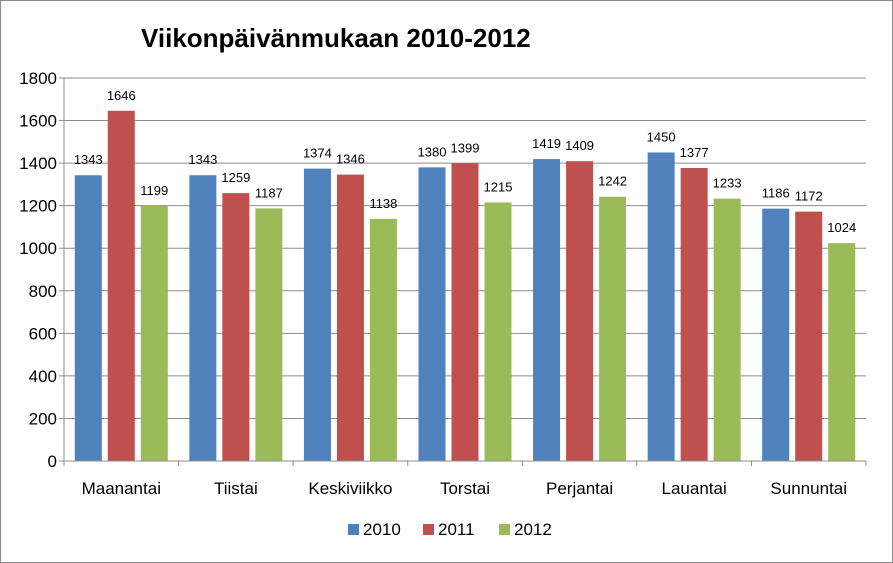 The width and height of the screenshot is (893, 563). I want to click on x-tick-label: Torstai, so click(465, 488).